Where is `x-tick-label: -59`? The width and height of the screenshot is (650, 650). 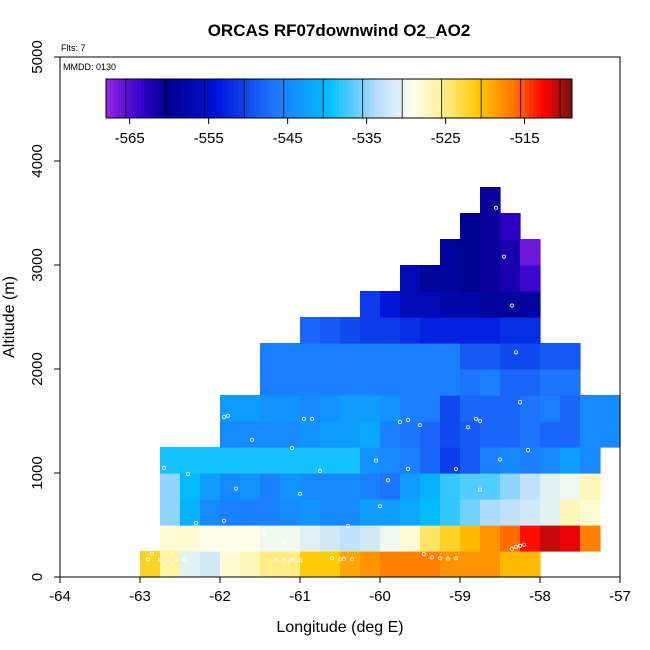
x-tick-label: -59 is located at coordinates (460, 596).